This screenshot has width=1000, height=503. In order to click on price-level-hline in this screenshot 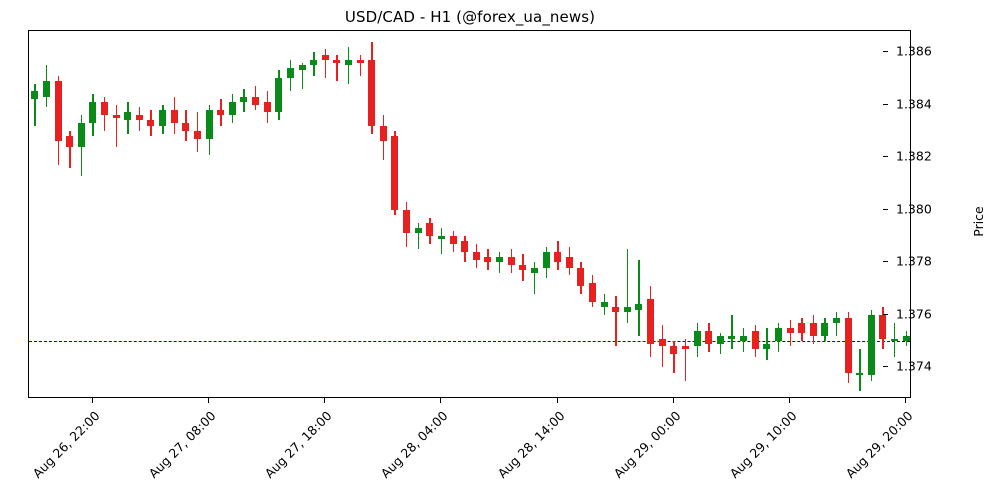, I will do `click(469, 342)`.